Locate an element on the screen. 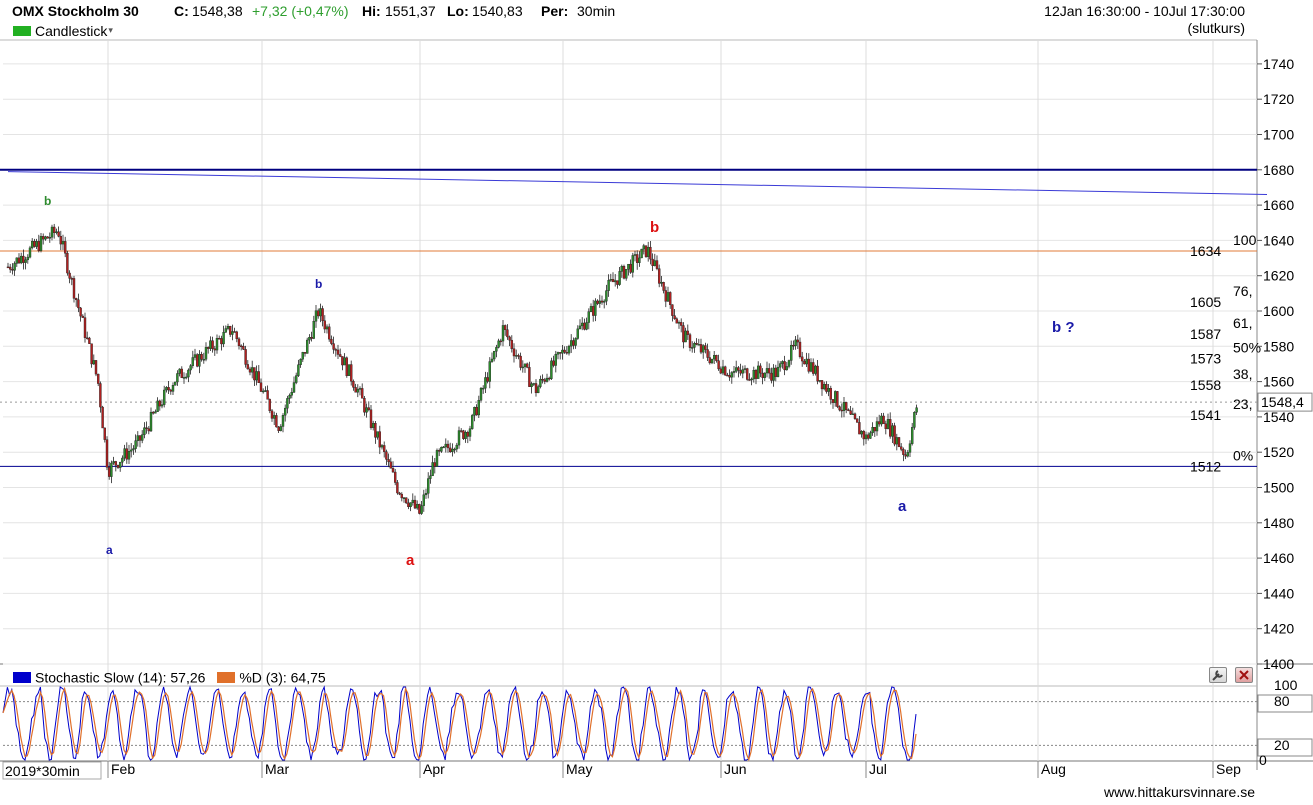 This screenshot has width=1313, height=805. source-credit: www.hittakursvinnare.se is located at coordinates (1179, 792).